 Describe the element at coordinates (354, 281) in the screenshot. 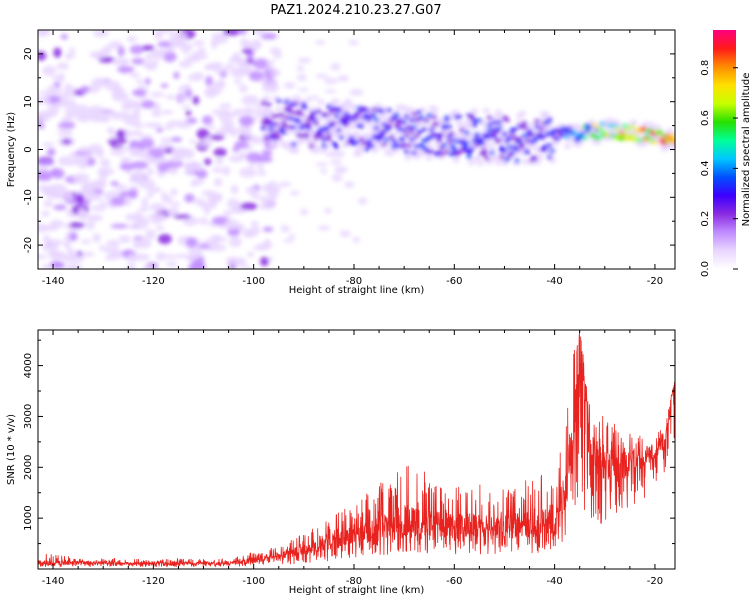

I see `x-tick-label: -80` at that location.